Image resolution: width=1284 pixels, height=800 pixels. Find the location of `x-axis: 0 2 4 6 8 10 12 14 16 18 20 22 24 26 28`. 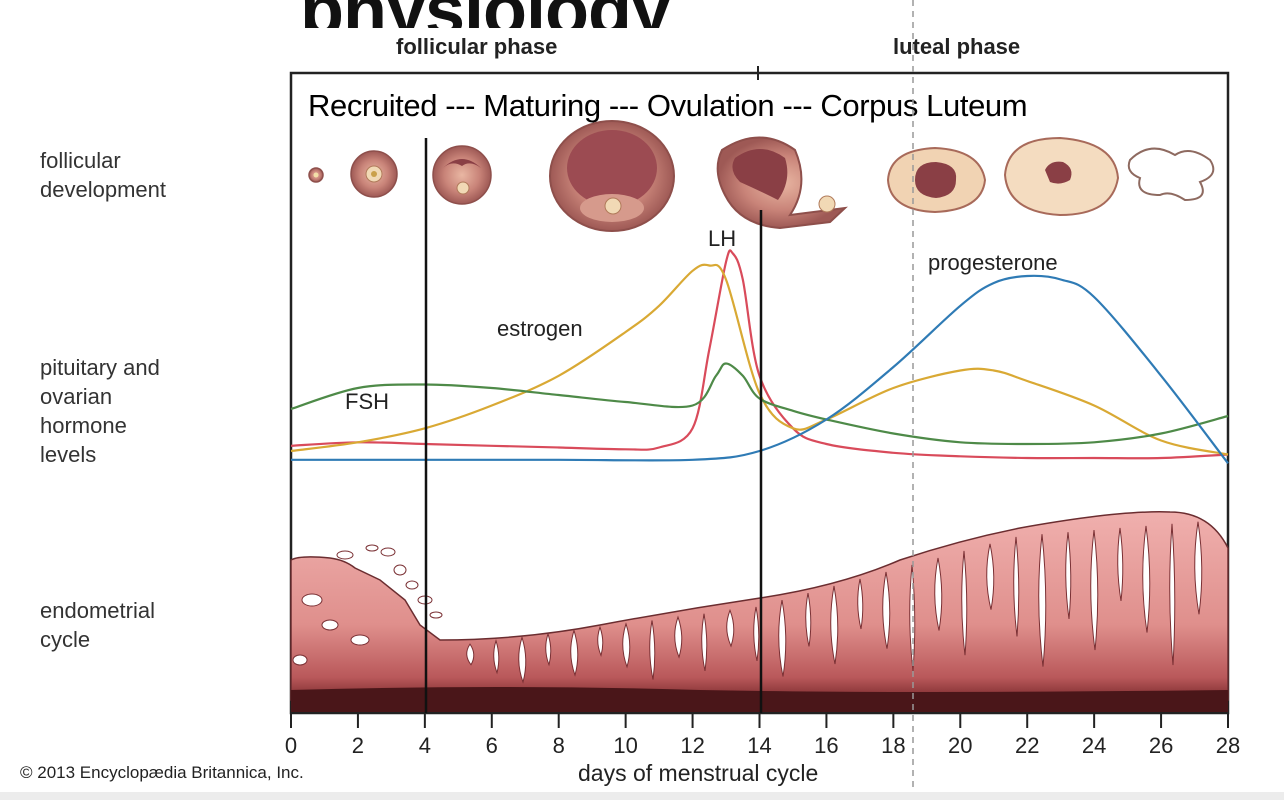

x-axis: 0 2 4 6 8 10 12 14 16 18 20 22 24 26 28 is located at coordinates (762, 735).